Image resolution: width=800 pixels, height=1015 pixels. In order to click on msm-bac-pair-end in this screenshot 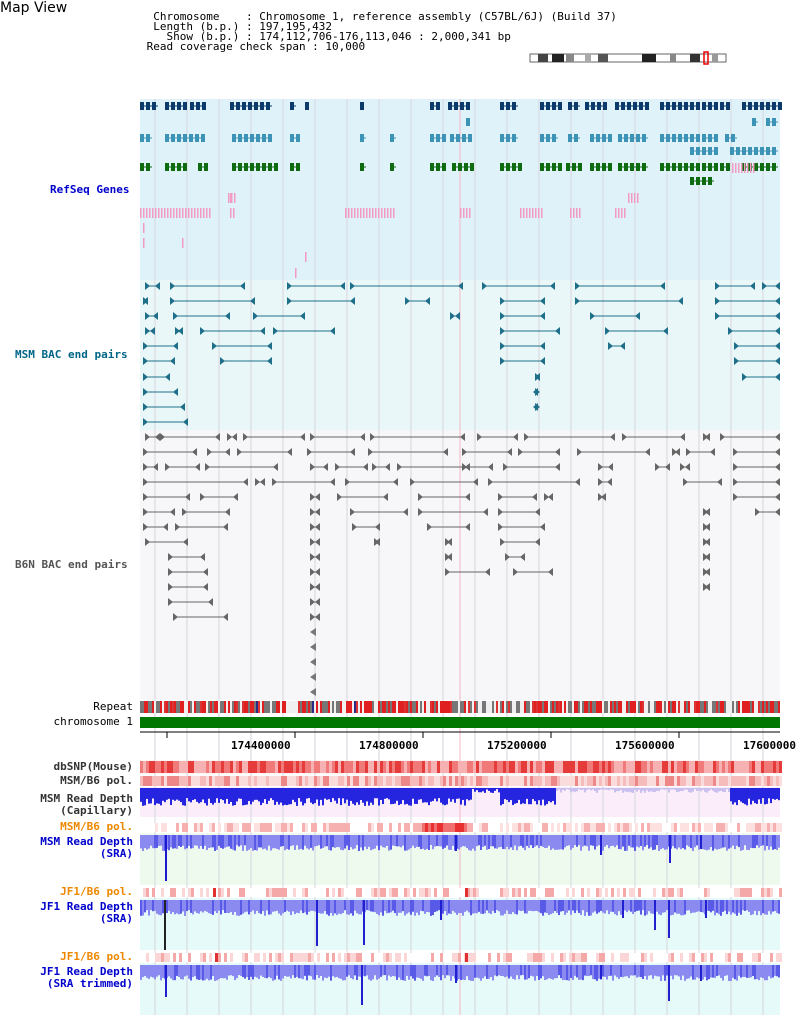, I will do `click(777, 316)`.